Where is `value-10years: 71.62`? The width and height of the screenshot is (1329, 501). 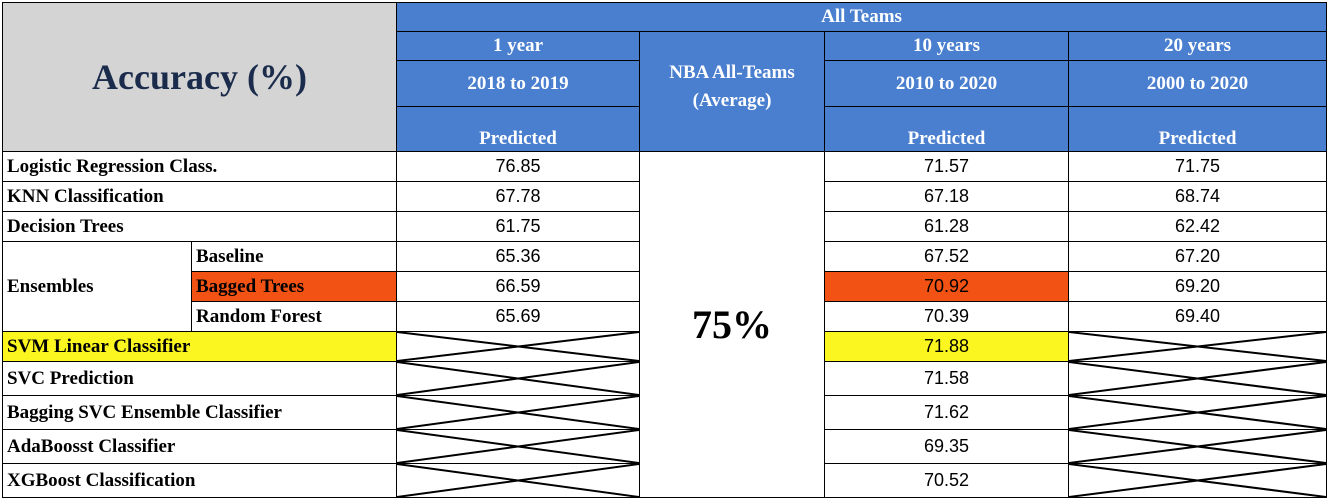 value-10years: 71.62 is located at coordinates (947, 412).